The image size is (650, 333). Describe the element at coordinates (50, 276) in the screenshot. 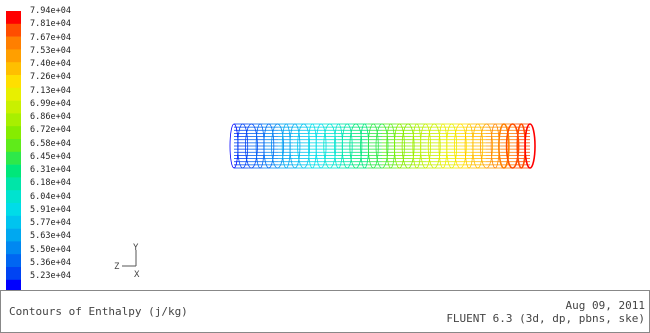

I see `legend-value-label: 5.23e+04` at that location.